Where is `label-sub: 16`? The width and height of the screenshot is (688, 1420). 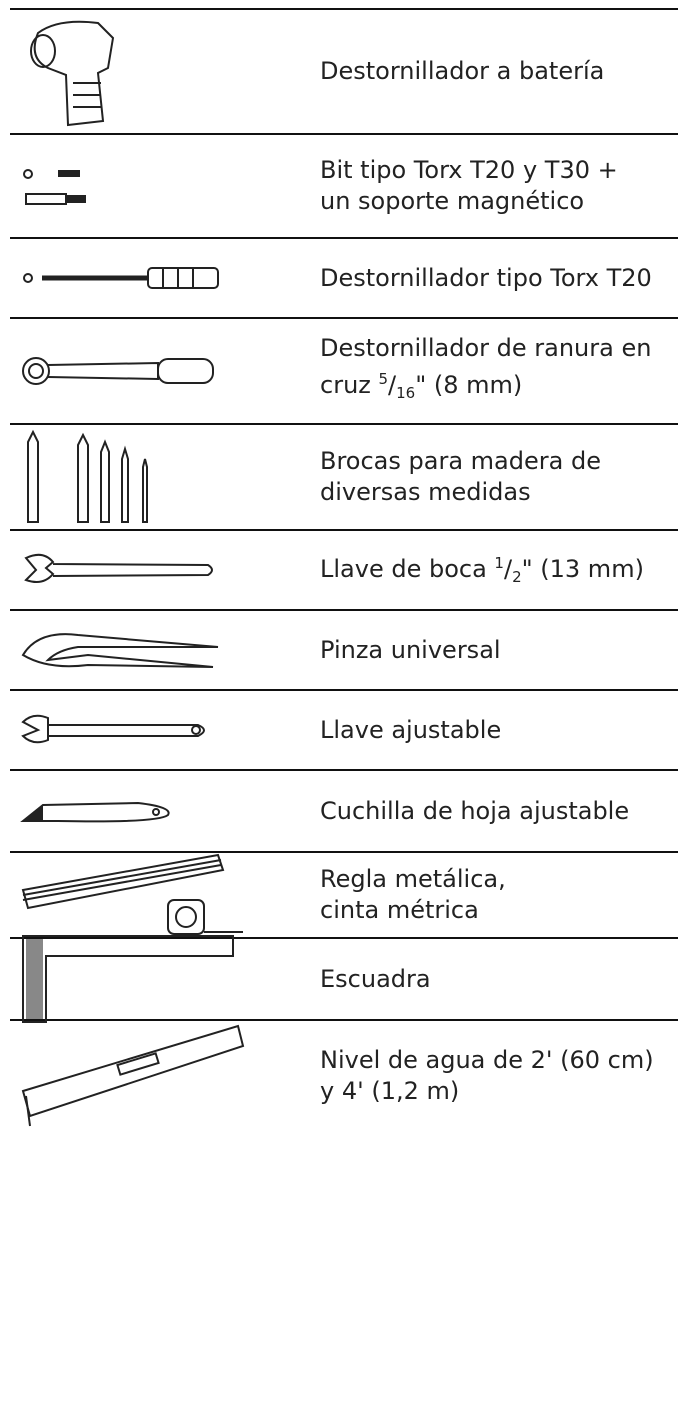
label-sub: 16 is located at coordinates (406, 393).